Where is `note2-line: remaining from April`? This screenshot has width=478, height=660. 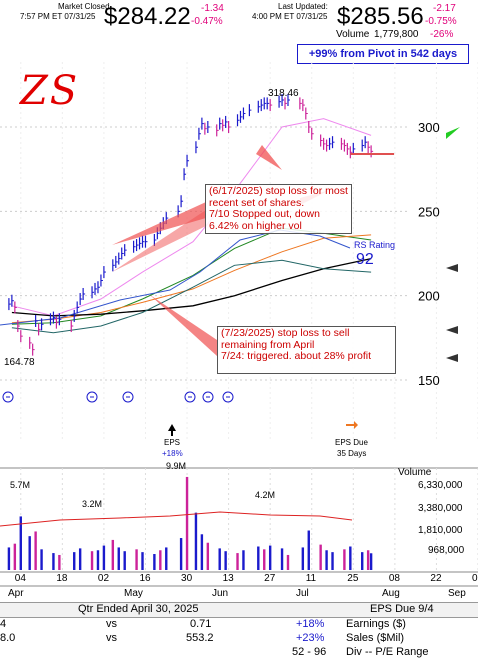
note2-line: remaining from April is located at coordinates (268, 344).